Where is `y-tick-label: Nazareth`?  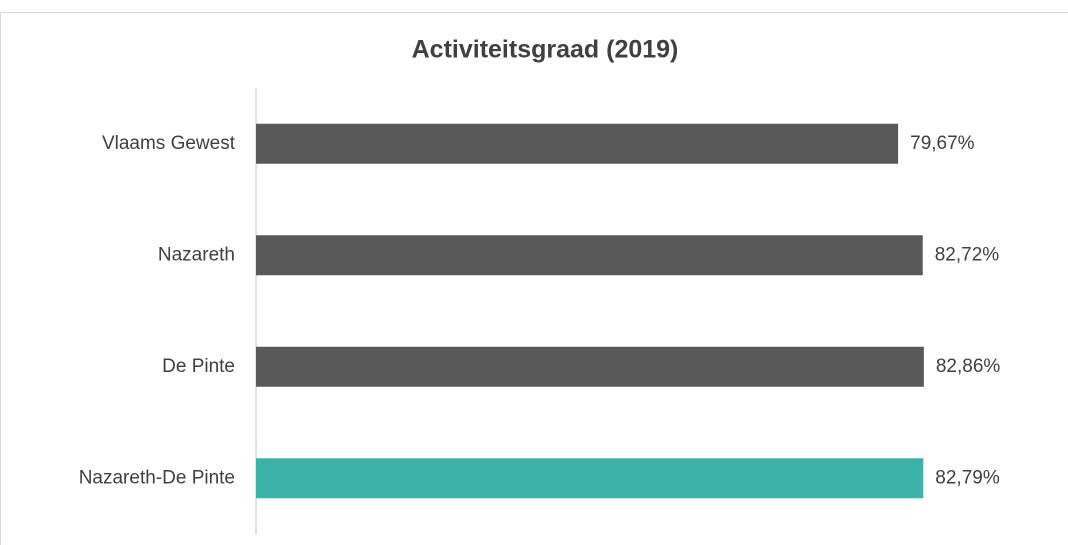 y-tick-label: Nazareth is located at coordinates (196, 254).